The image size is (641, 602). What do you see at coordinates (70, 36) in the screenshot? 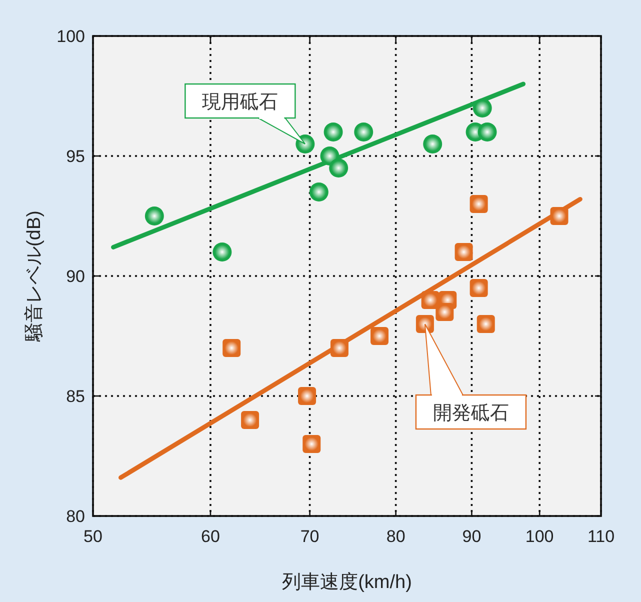
I see `y-tick-label: 100` at bounding box center [70, 36].